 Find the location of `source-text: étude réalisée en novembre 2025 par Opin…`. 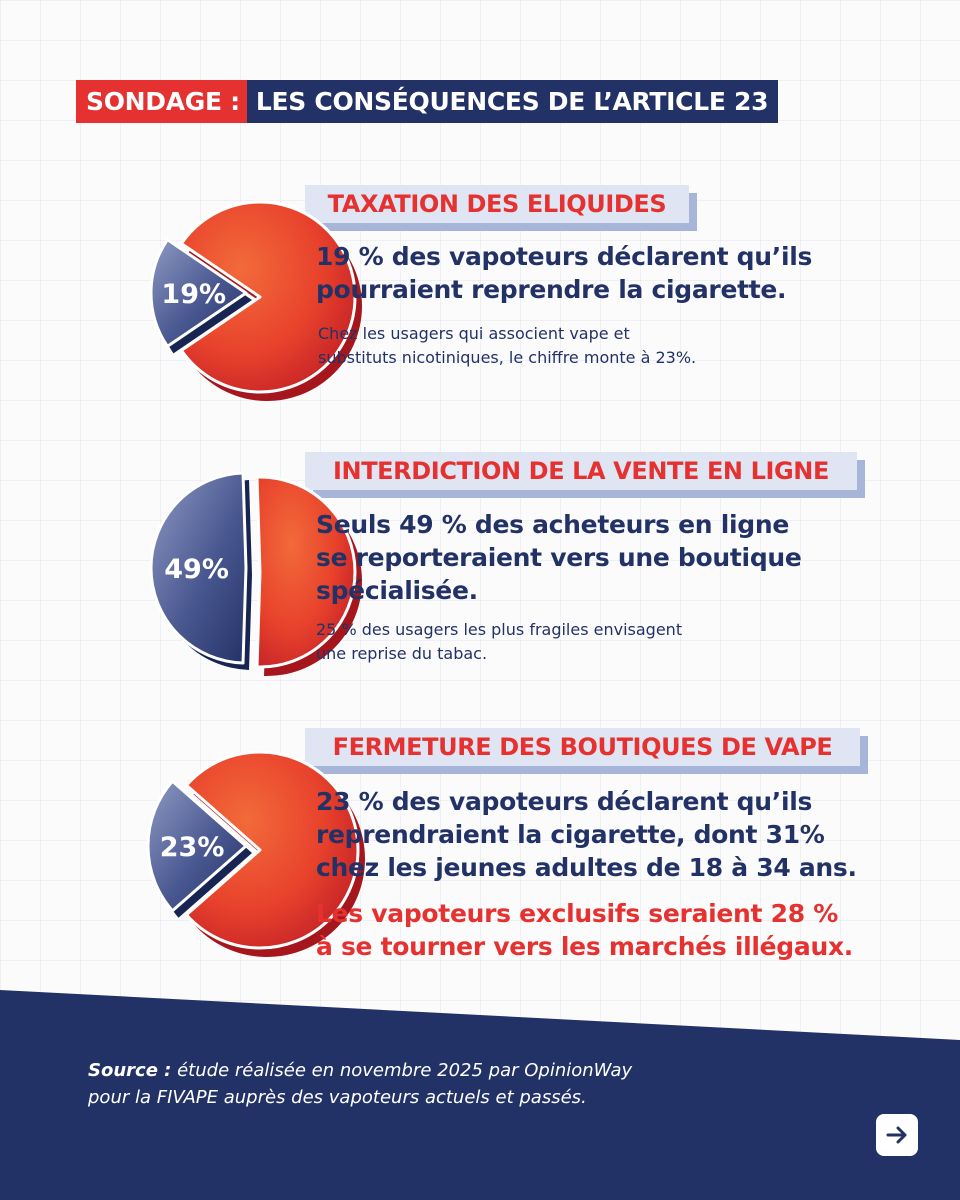

source-text: étude réalisée en novembre 2025 par Opin… is located at coordinates (405, 1070).